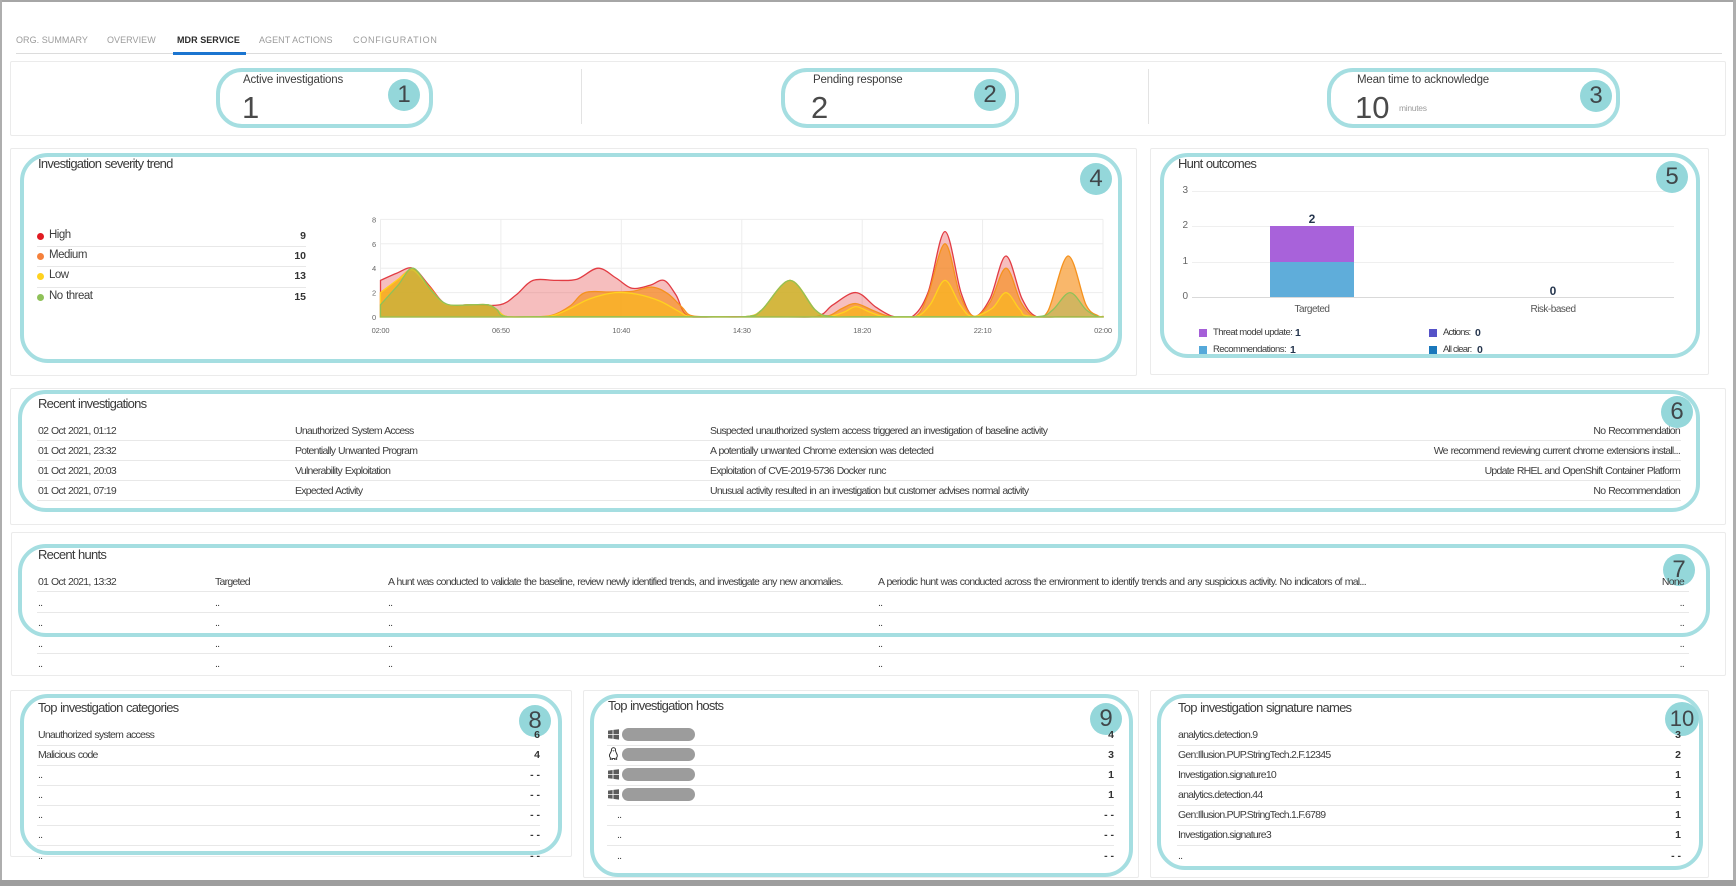 Image resolution: width=1736 pixels, height=886 pixels. Describe the element at coordinates (983, 330) in the screenshot. I see `svg-text: 22:10` at that location.